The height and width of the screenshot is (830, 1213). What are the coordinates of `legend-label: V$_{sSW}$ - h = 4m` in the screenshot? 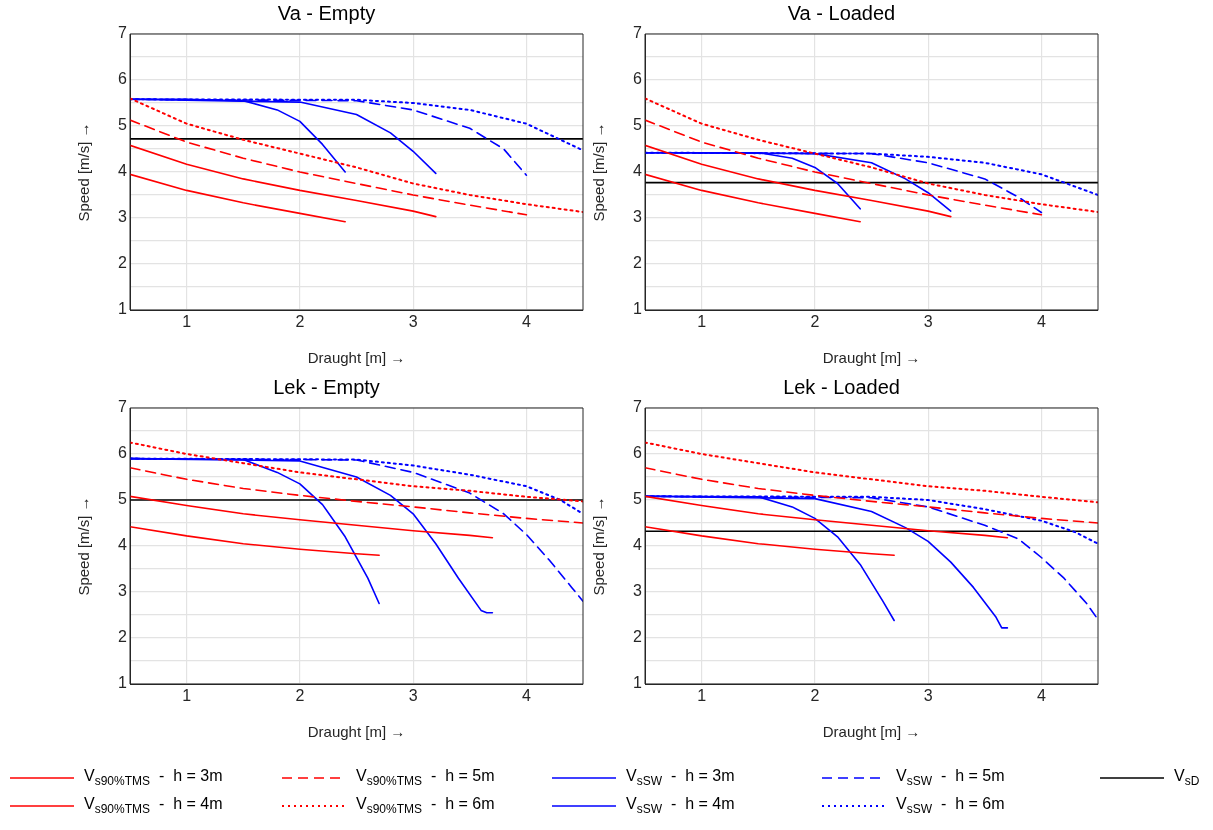 It's located at (680, 806).